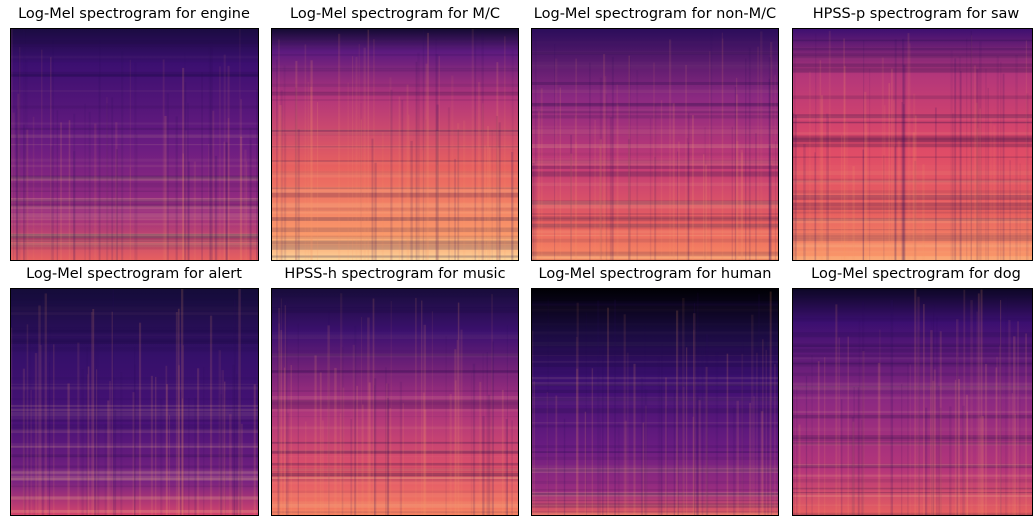 This screenshot has width=1033, height=516. I want to click on panel-title: HPSS-p spectrogram for saw, so click(916, 14).